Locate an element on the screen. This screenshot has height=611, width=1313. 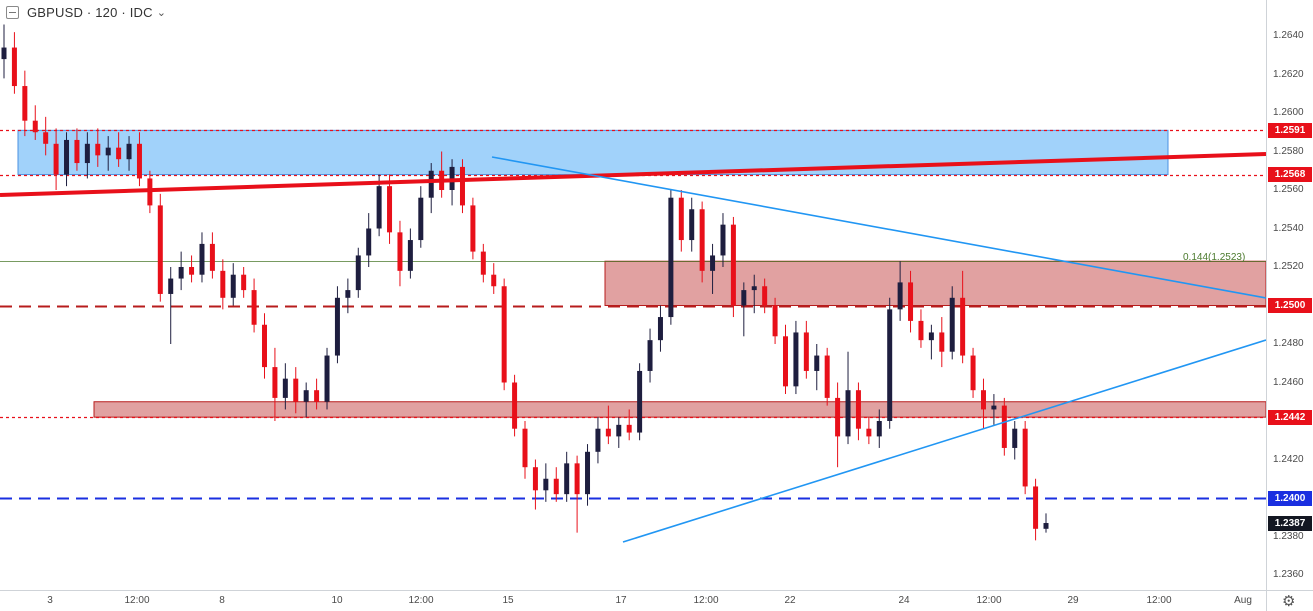
price-tick-label: 1.2380 is located at coordinates (1288, 536).